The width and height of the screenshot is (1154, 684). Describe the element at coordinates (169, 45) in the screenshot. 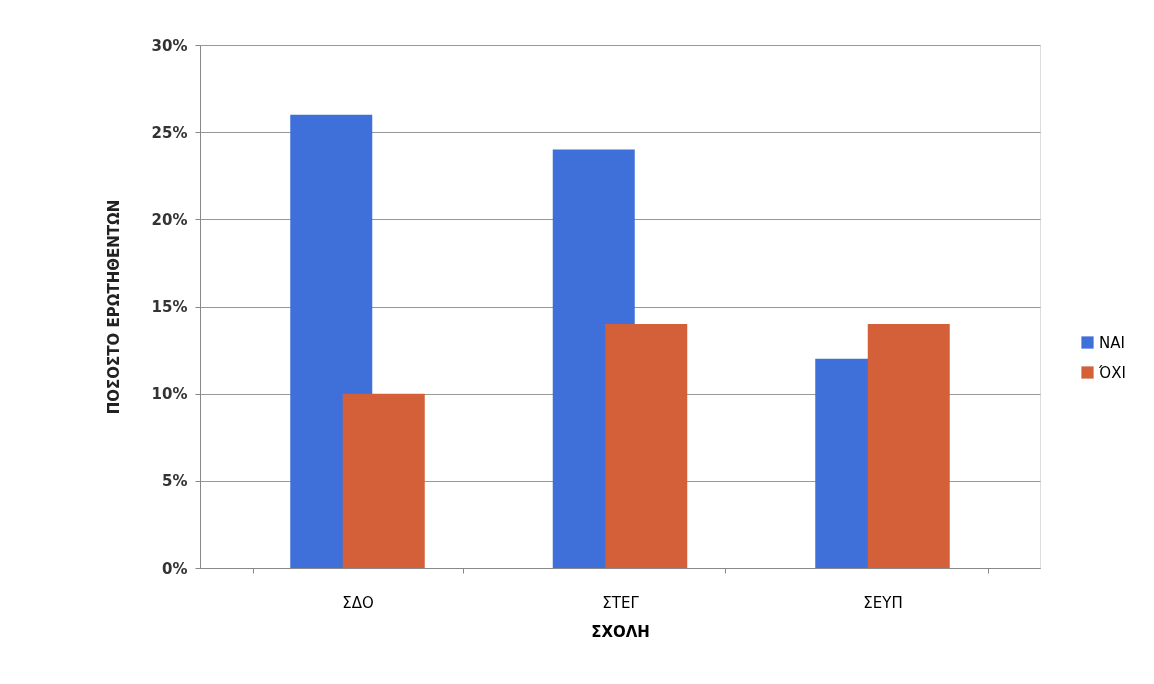

I see `y-tick-label: 30%` at that location.